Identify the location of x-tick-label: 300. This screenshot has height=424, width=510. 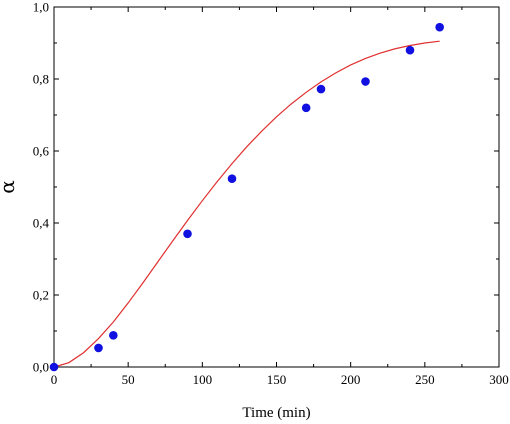
(499, 379).